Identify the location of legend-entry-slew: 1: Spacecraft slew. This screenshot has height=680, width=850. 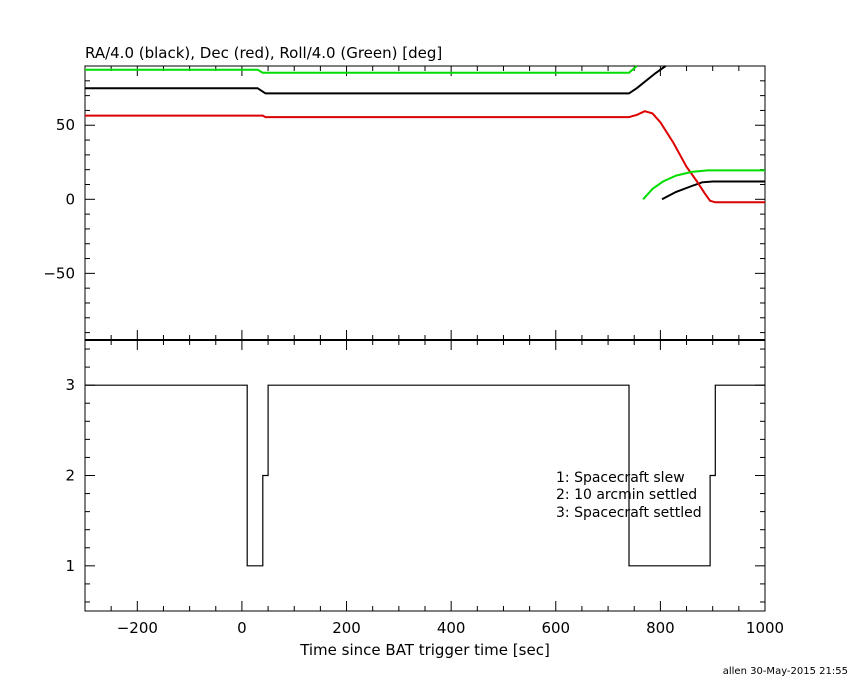
(620, 478).